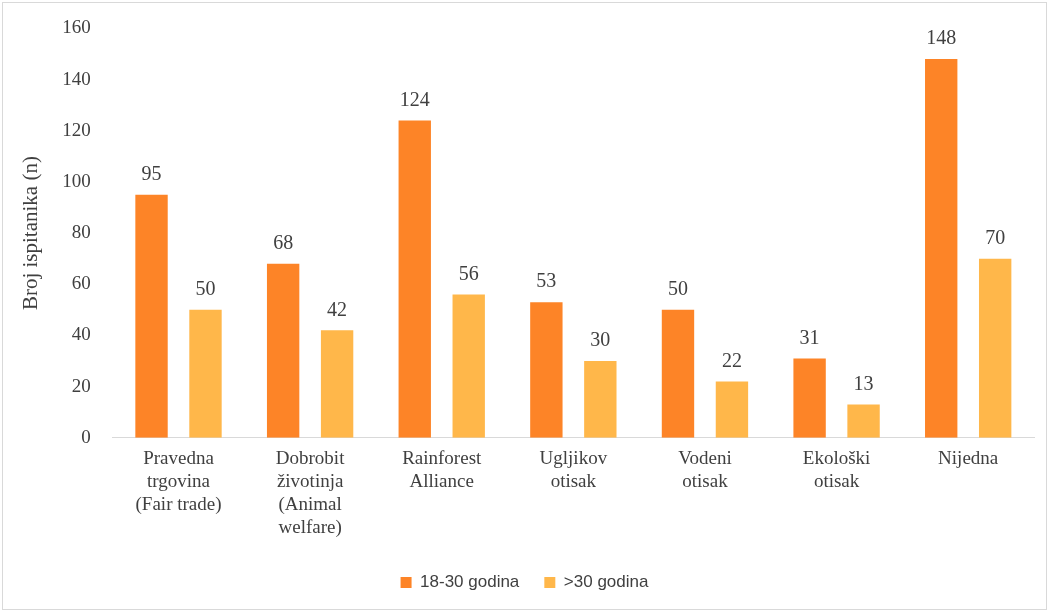  What do you see at coordinates (442, 469) in the screenshot?
I see `x-tick-label: Rainforest Alliance` at bounding box center [442, 469].